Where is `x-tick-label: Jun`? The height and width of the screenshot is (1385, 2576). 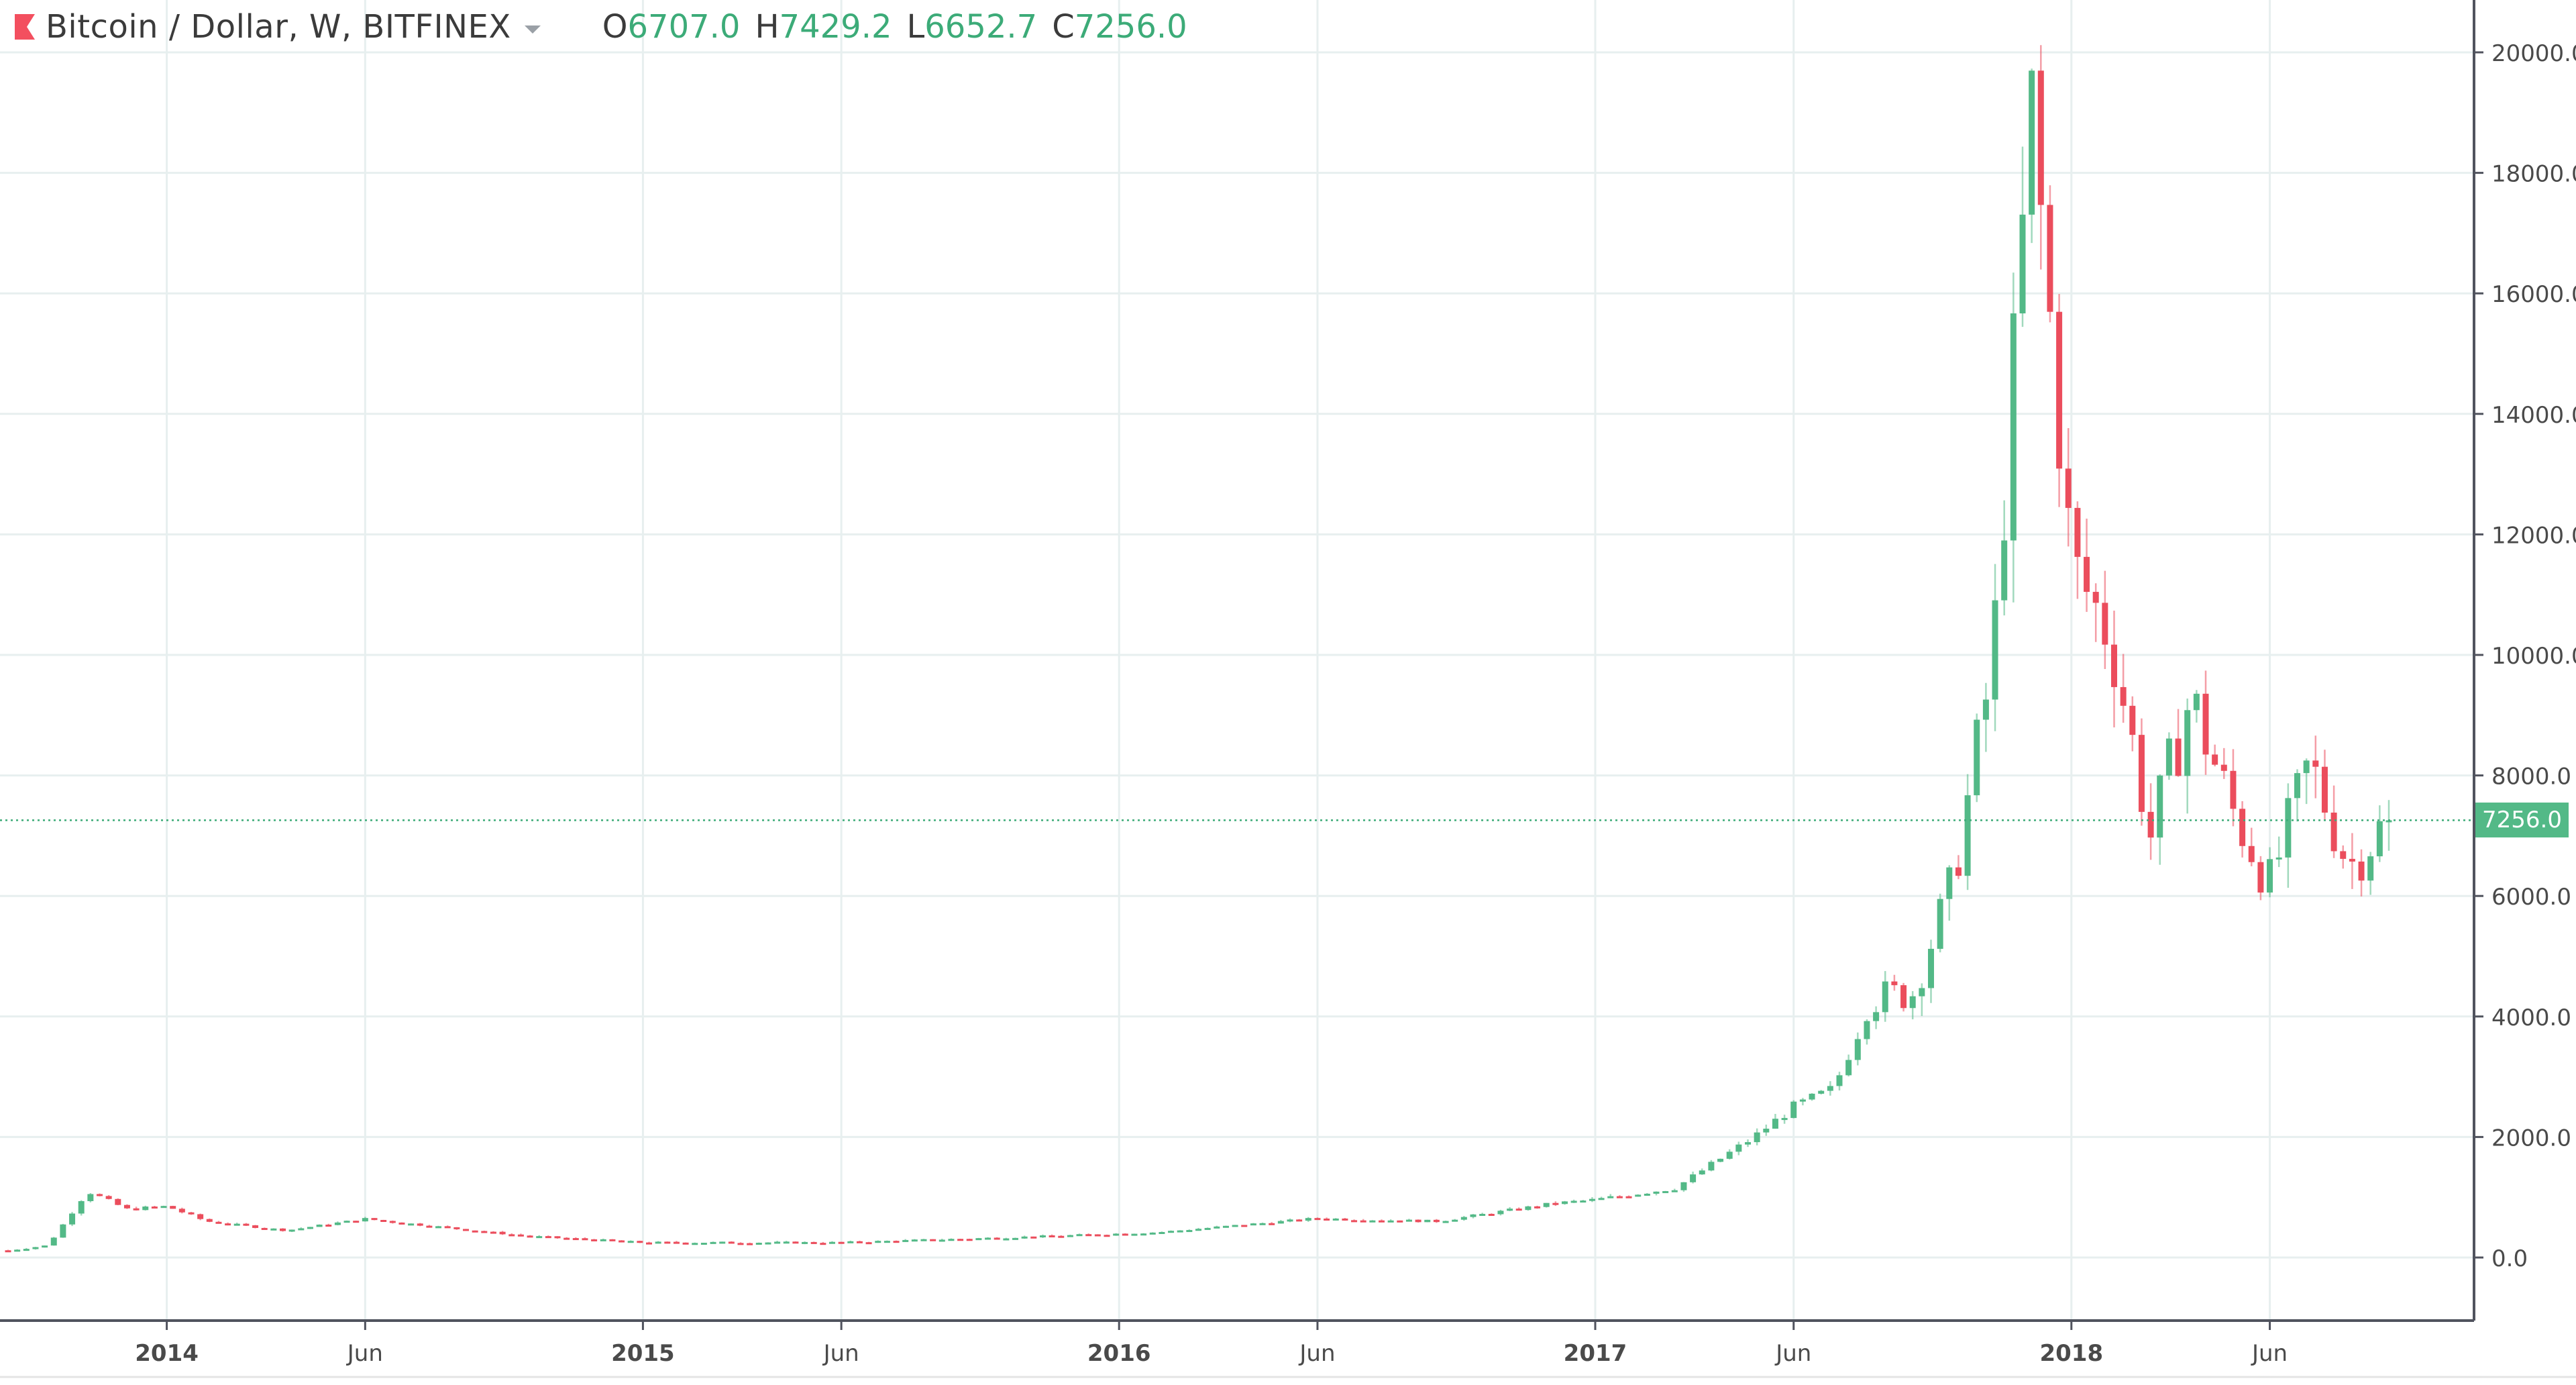 x-tick-label: Jun is located at coordinates (364, 1353).